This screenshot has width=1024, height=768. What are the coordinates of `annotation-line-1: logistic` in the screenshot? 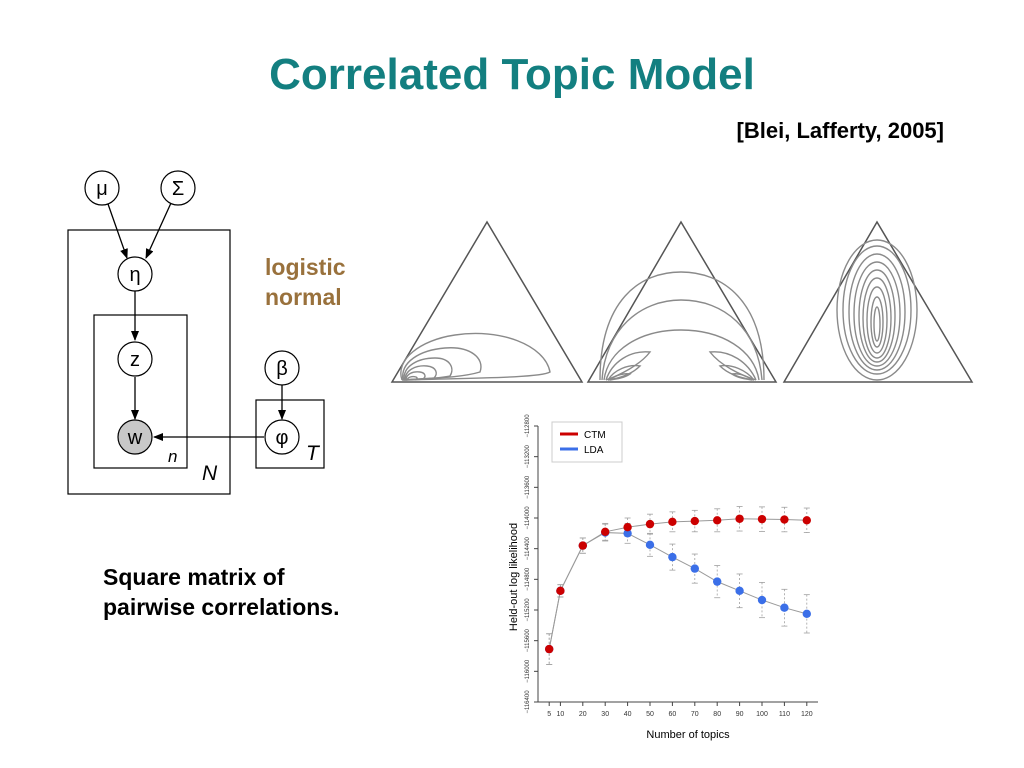 It's located at (305, 267).